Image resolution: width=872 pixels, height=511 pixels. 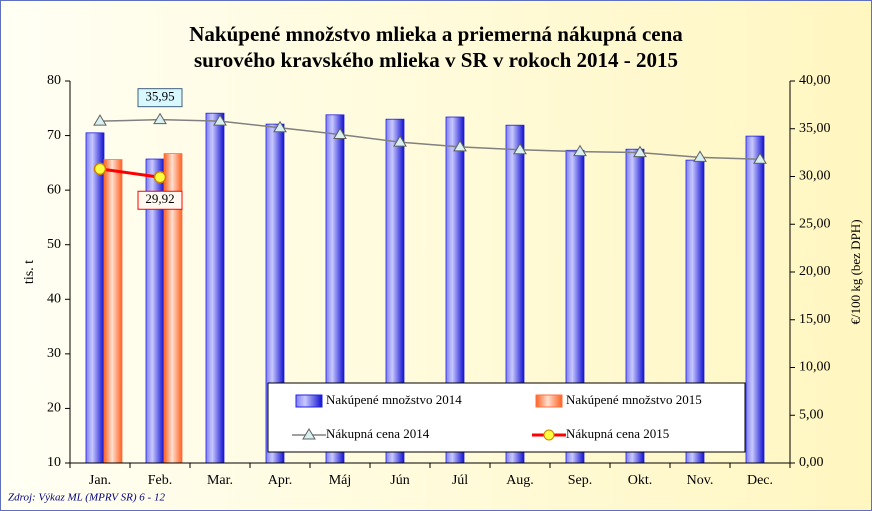 I want to click on y-tick-label: 40, so click(x=54, y=299).